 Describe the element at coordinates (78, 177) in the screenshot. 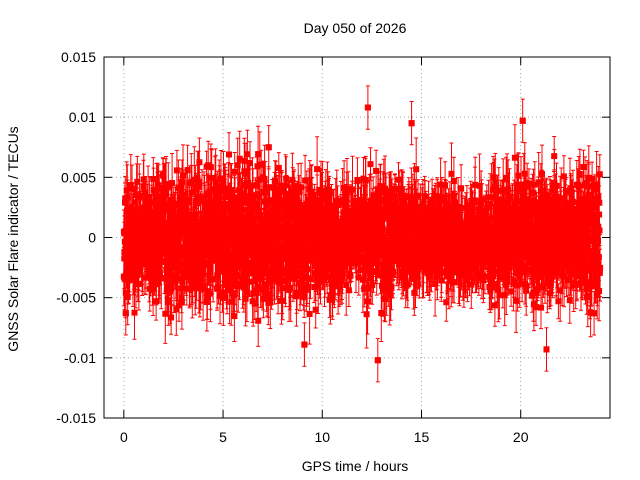

I see `y-tick-label: 0.005` at that location.